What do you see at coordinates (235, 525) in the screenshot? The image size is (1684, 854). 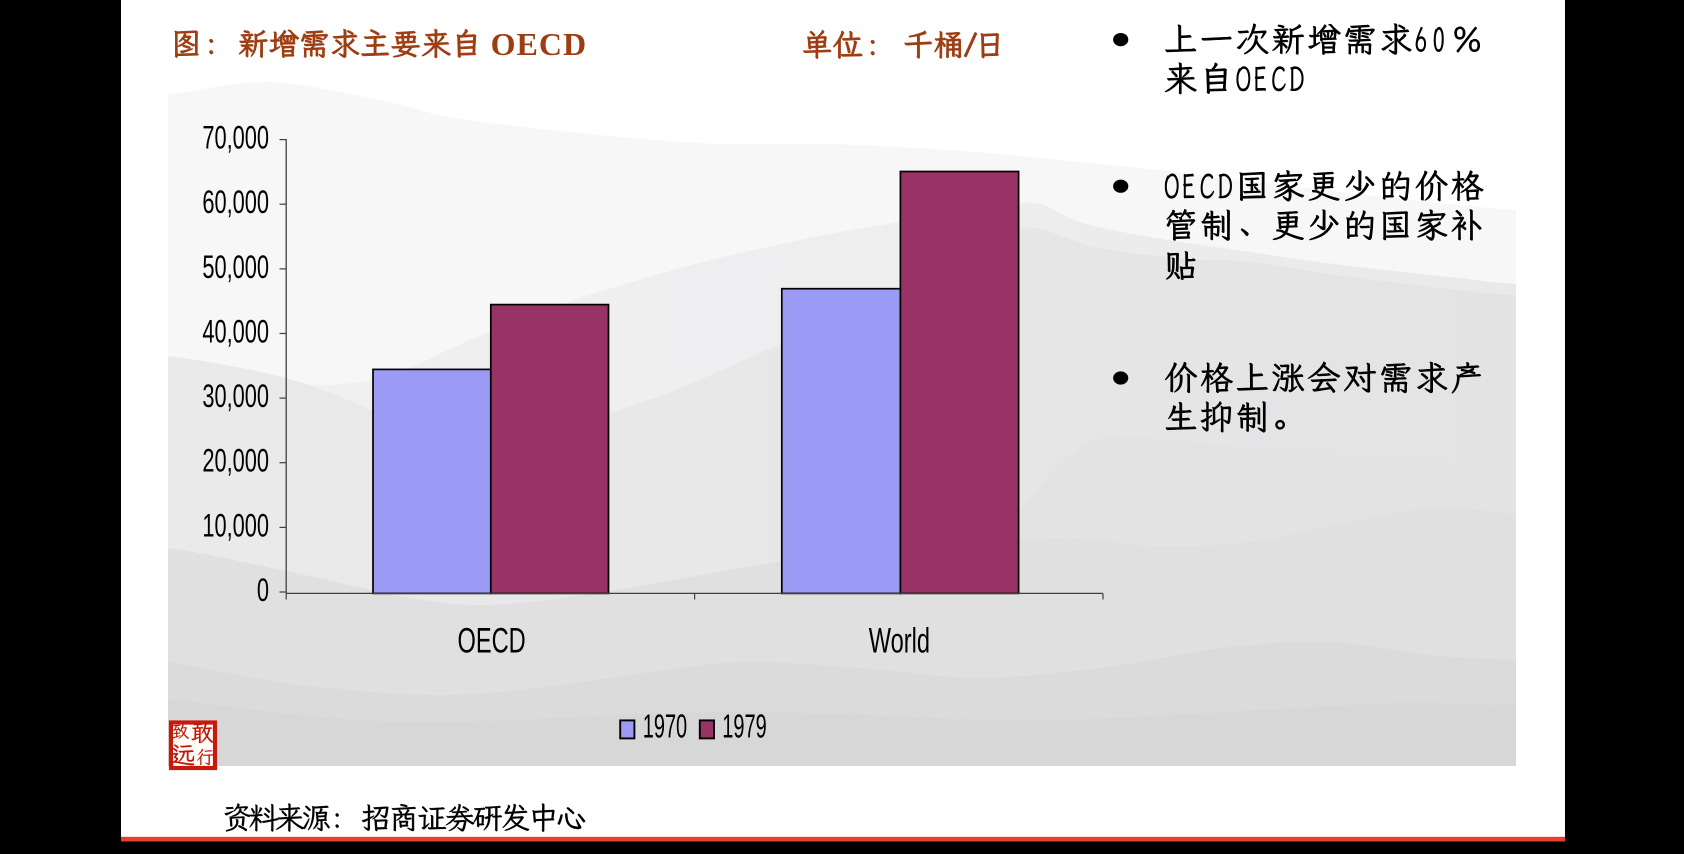 I see `svg-text: 10,000` at bounding box center [235, 525].